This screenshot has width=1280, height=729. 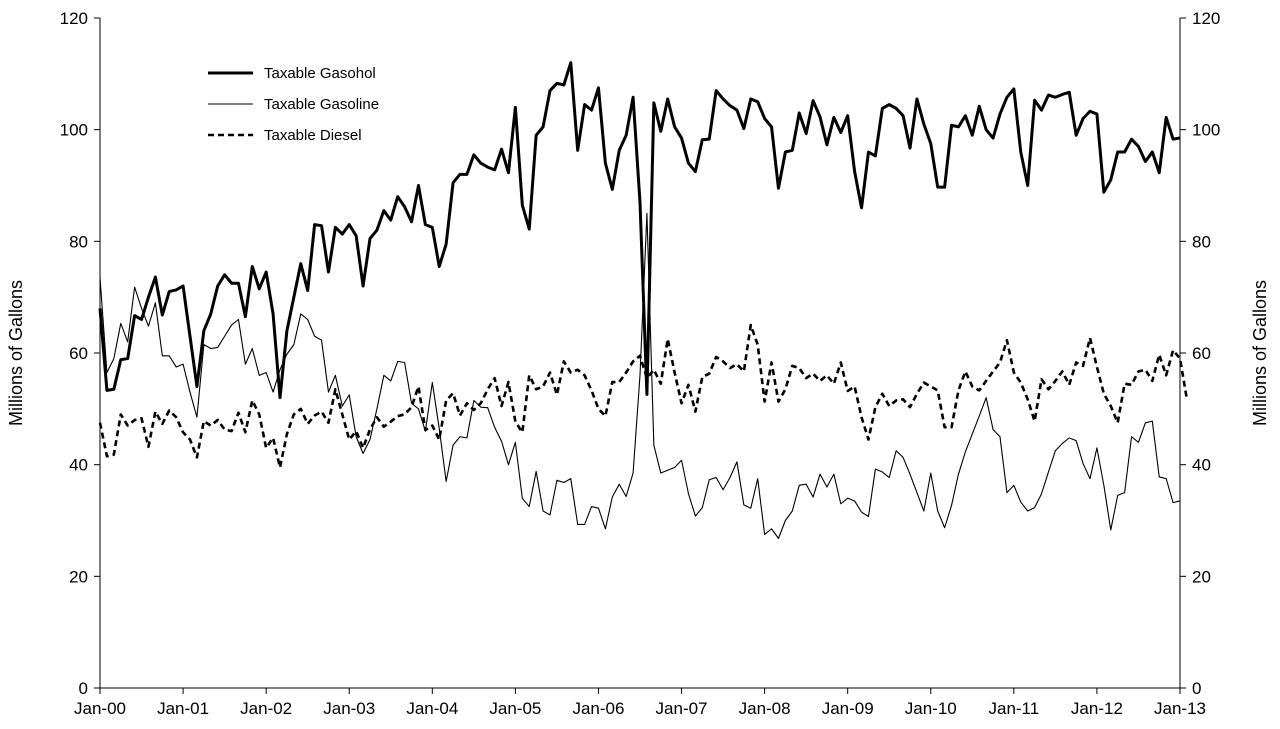 What do you see at coordinates (83, 688) in the screenshot?
I see `y-tick-label-left: 0` at bounding box center [83, 688].